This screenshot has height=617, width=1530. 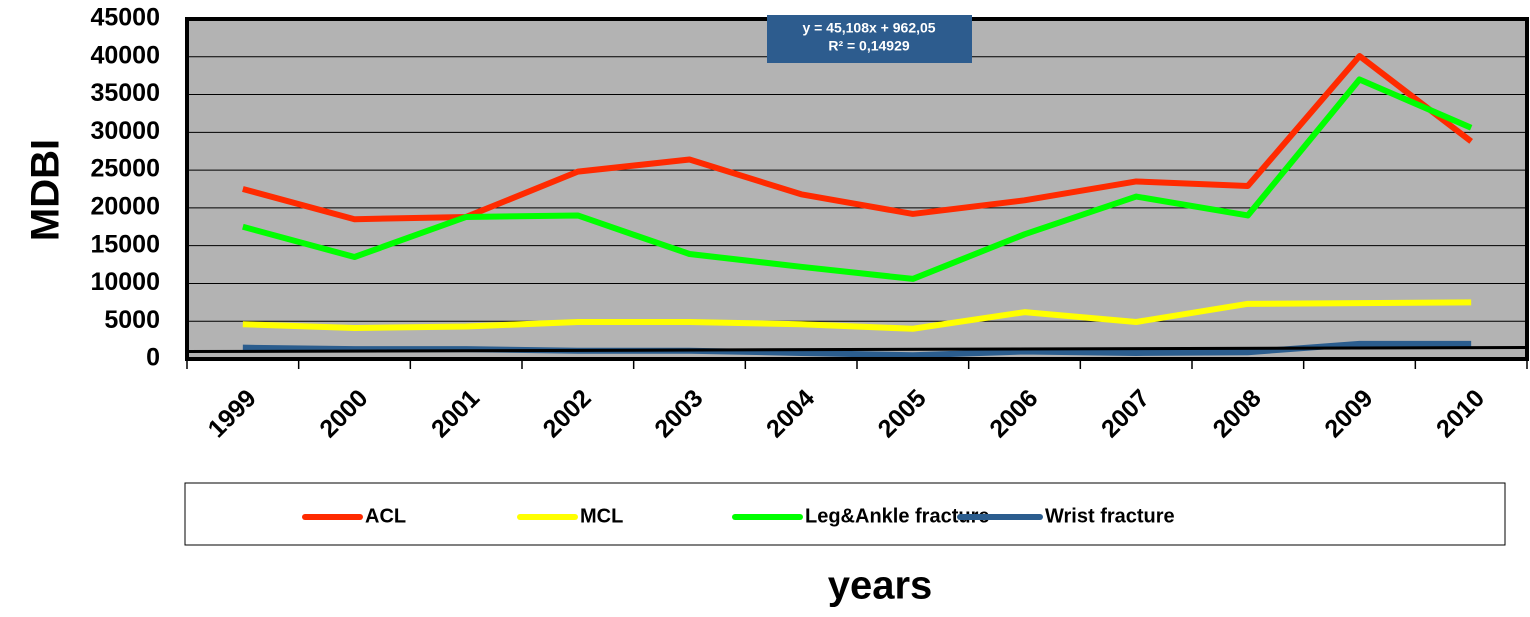 I want to click on trendline, so click(x=857, y=349).